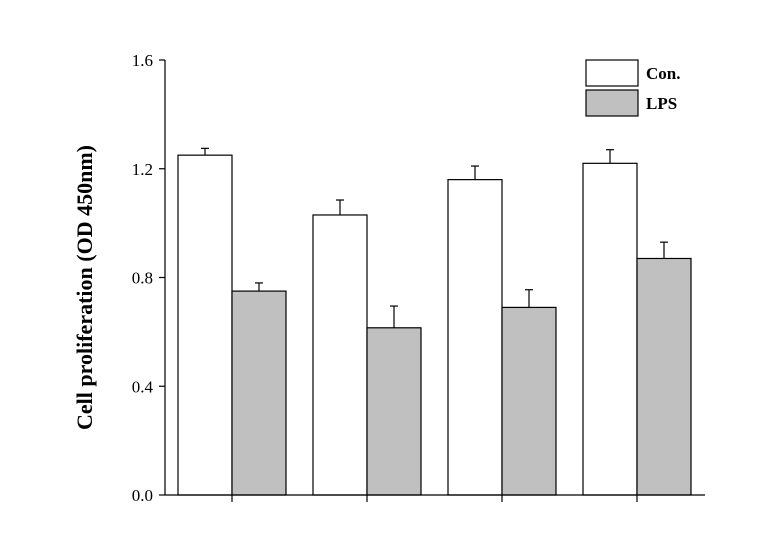  Describe the element at coordinates (632, 88) in the screenshot. I see `legend: Con. LPS` at that location.